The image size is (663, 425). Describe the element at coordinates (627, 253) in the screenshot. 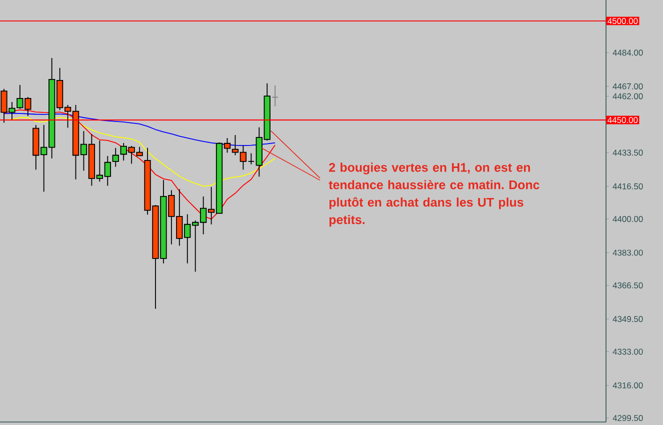

I see `y-tick-label: 4383.00` at that location.